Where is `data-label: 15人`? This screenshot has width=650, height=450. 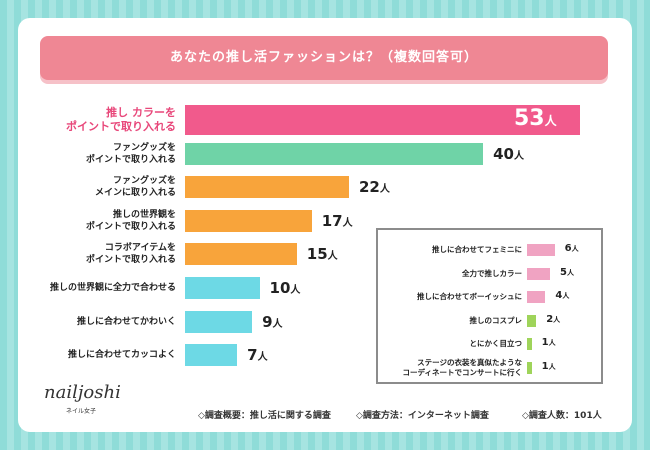
data-label: 15人 is located at coordinates (322, 254).